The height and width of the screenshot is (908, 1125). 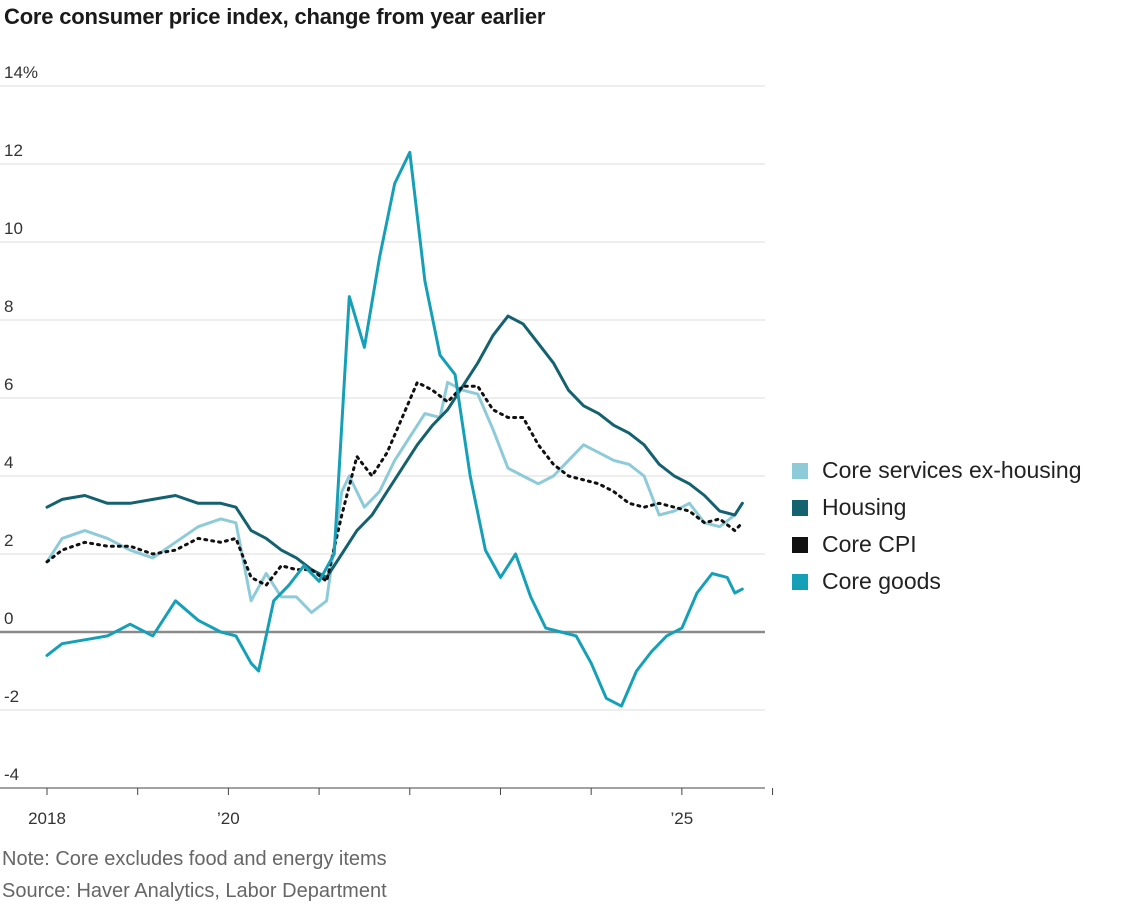 I want to click on x-tick-label: ’25, so click(x=682, y=818).